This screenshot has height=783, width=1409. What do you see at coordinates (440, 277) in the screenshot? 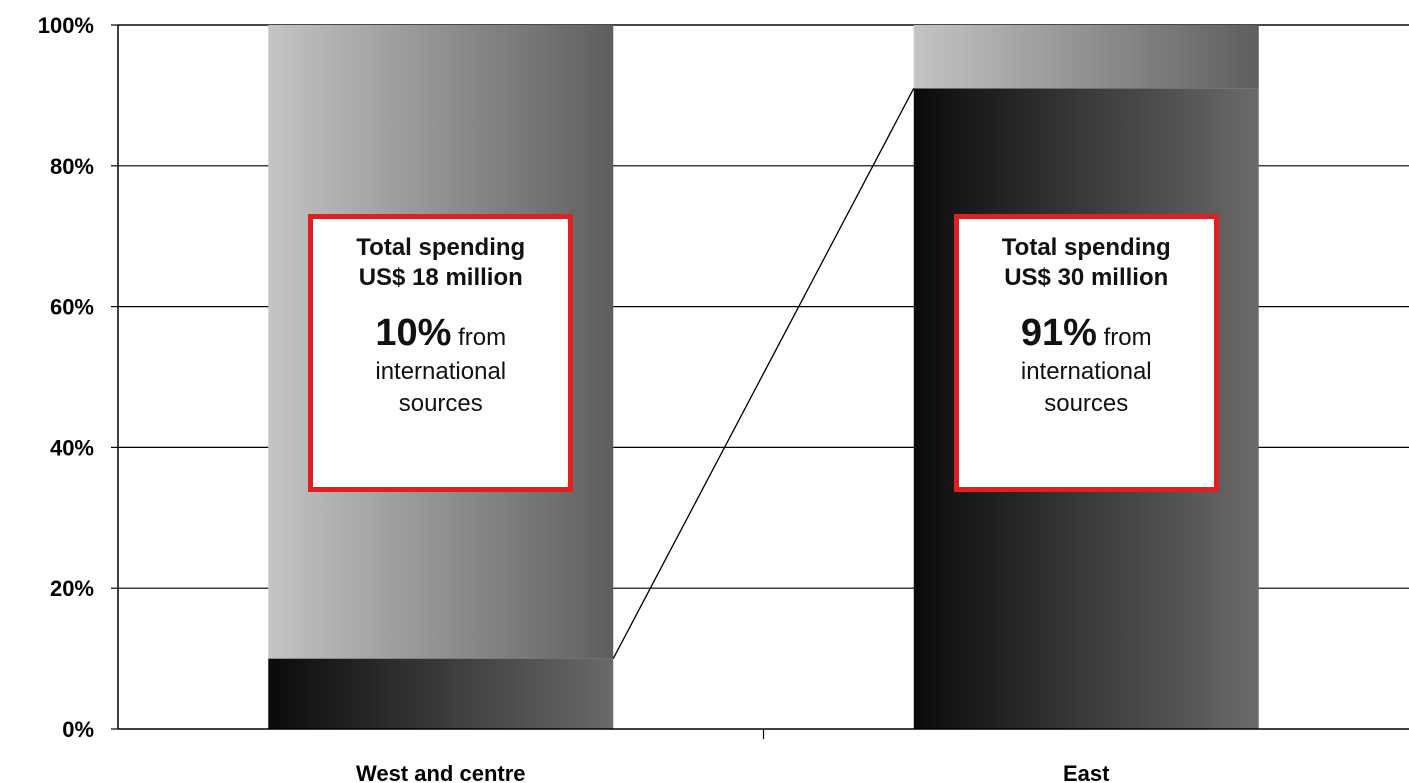
I see `callout-line2: US$ 18 million` at bounding box center [440, 277].